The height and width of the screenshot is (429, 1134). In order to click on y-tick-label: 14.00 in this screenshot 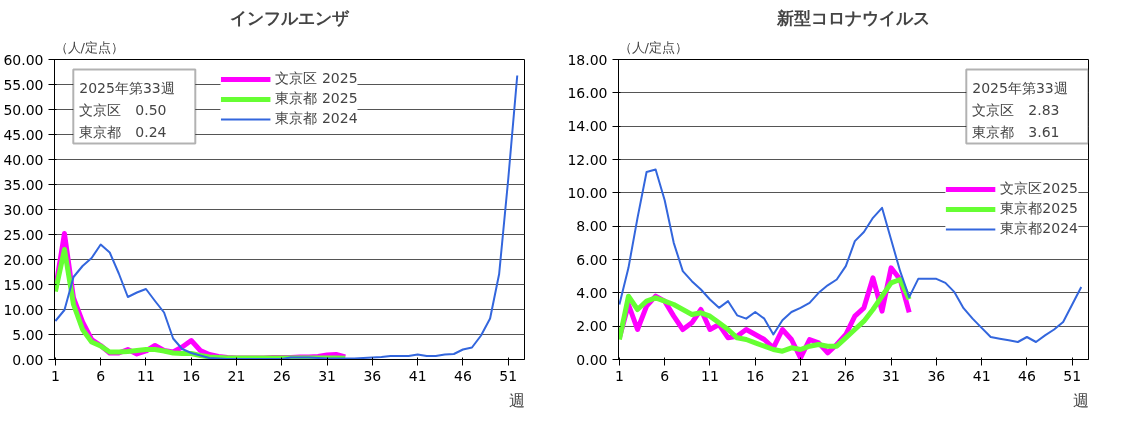, I will do `click(587, 126)`.